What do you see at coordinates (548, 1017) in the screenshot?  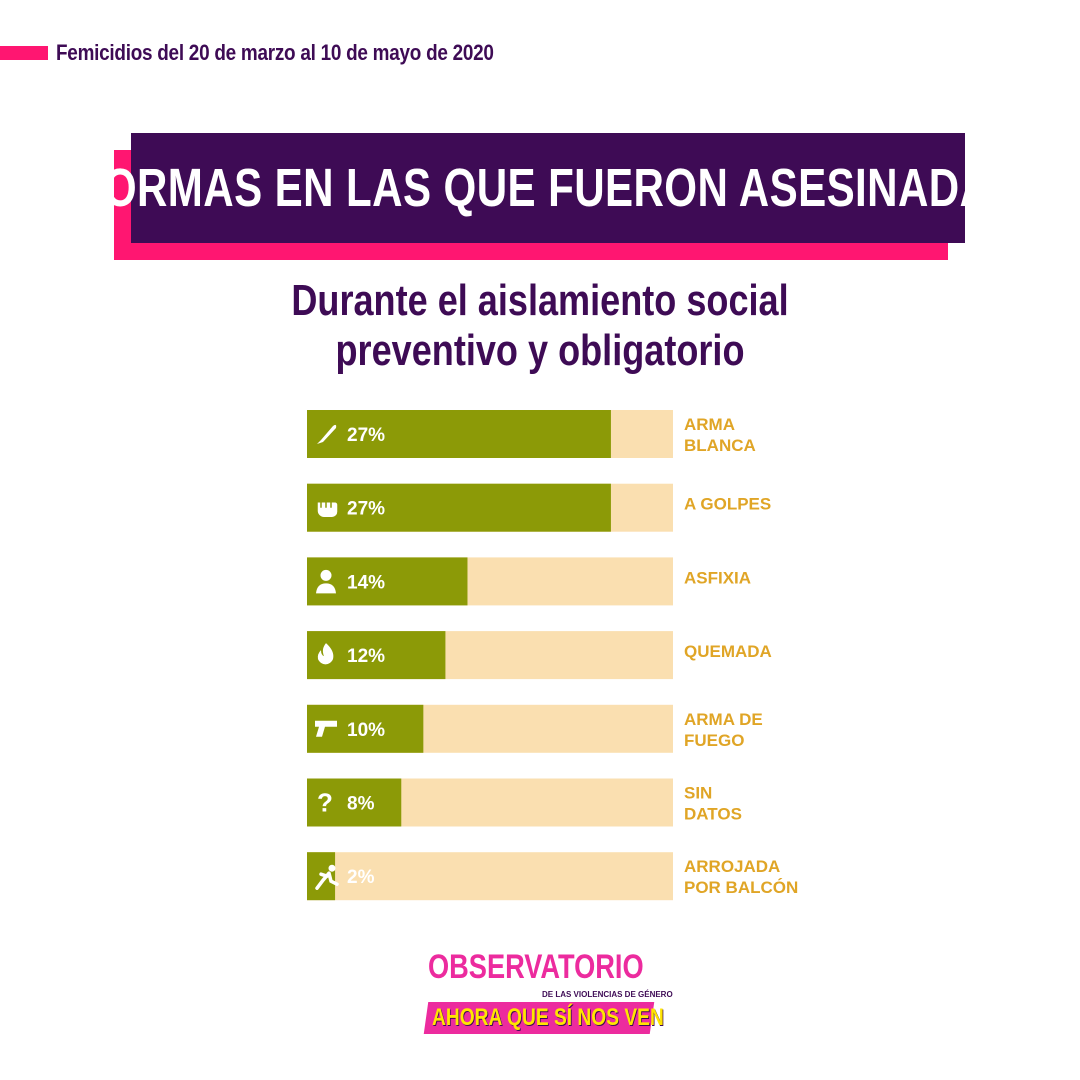 I see `logo-slogan: AHORA QUE SÍ NOS VEN` at bounding box center [548, 1017].